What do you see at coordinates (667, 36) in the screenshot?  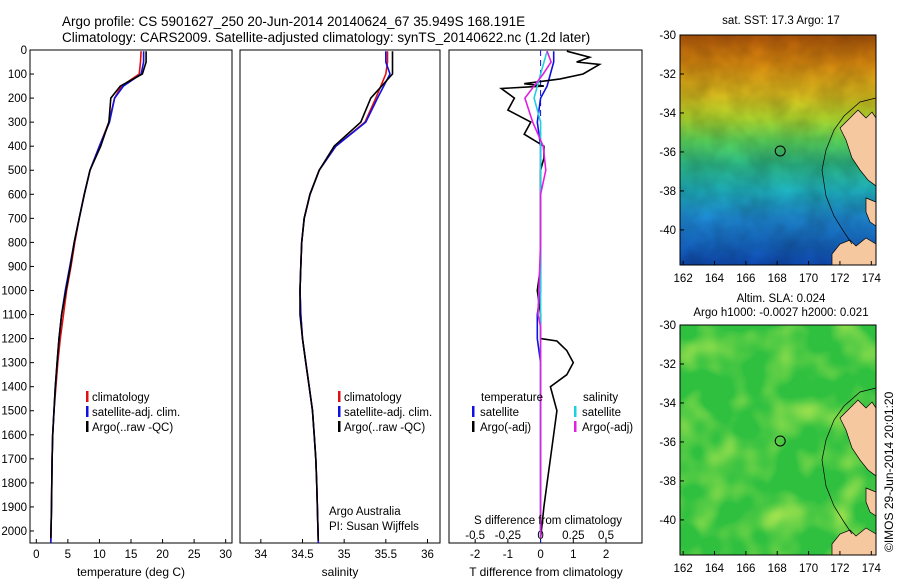 I see `latitude-tick-label: -30` at bounding box center [667, 36].